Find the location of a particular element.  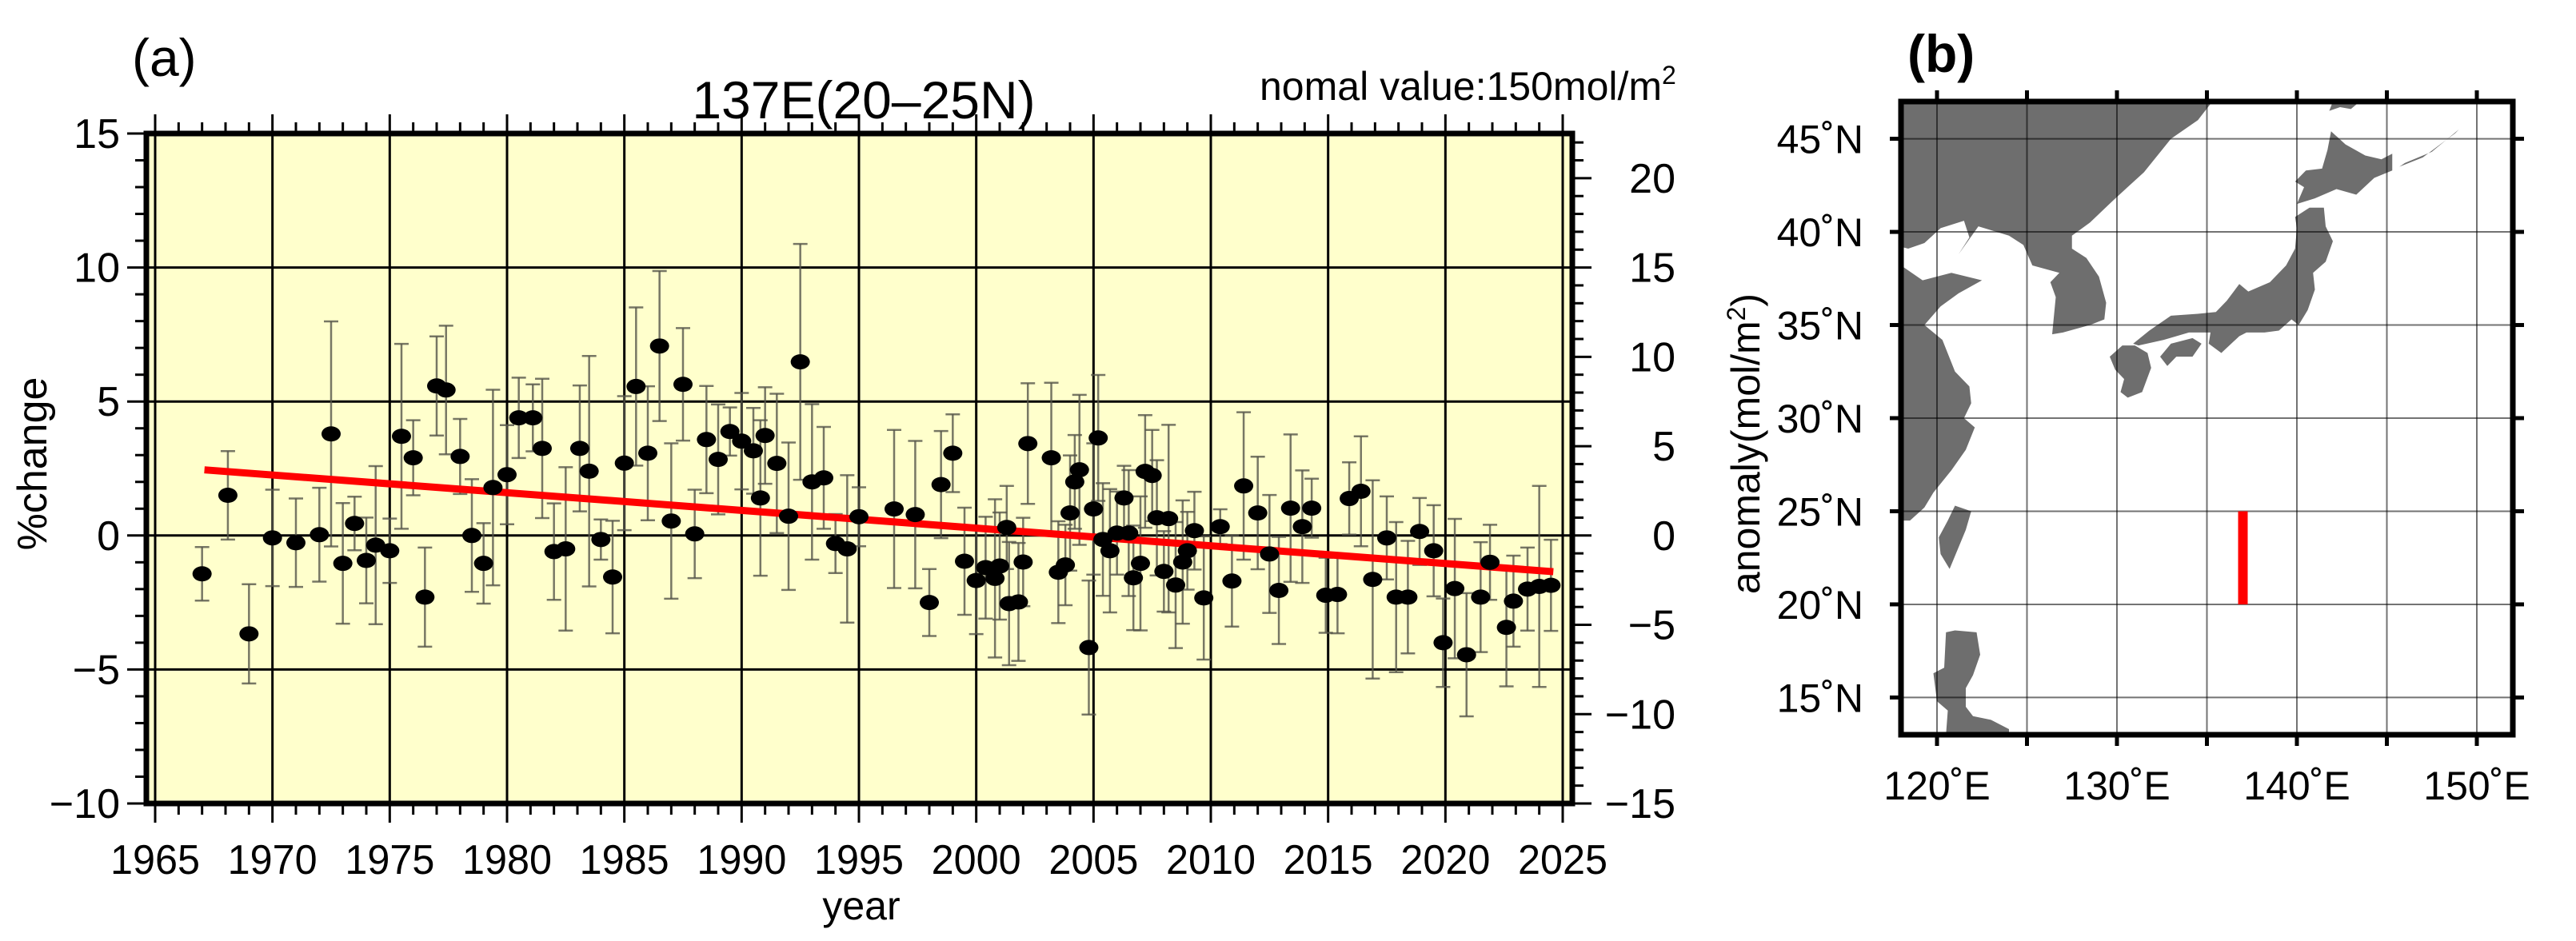

map-lat-label: 30˚N is located at coordinates (1820, 419).